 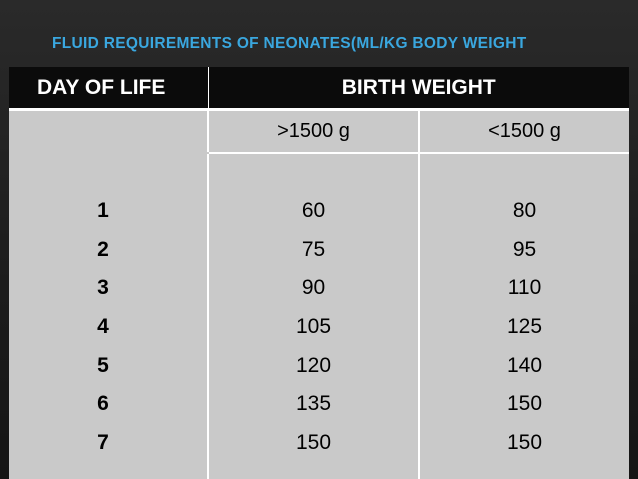 I want to click on day-value: 4, so click(x=103, y=327).